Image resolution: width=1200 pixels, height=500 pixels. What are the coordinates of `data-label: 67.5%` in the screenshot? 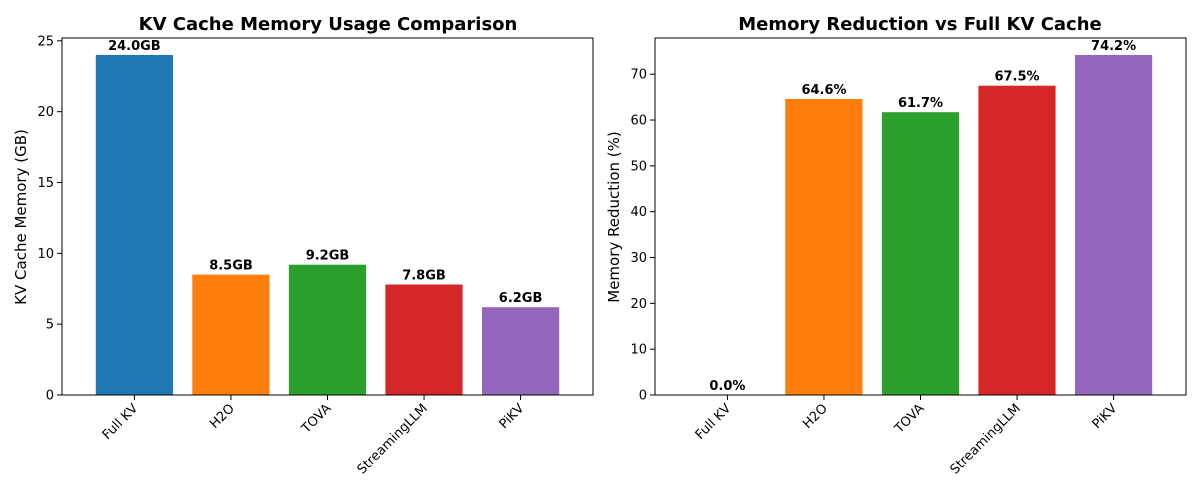 It's located at (1016, 77).